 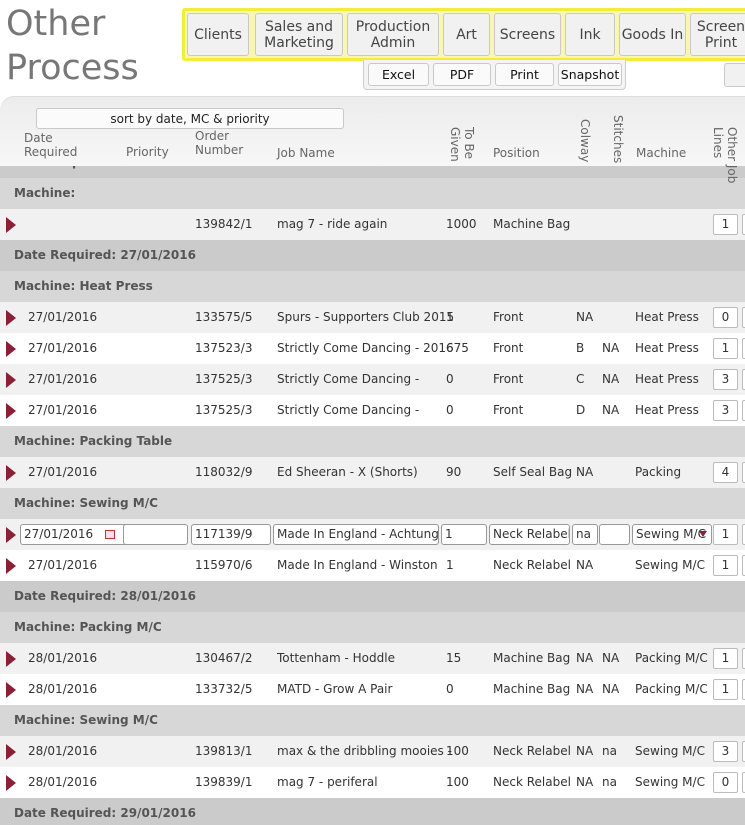 I want to click on cell-order: 130467/2, so click(x=224, y=658).